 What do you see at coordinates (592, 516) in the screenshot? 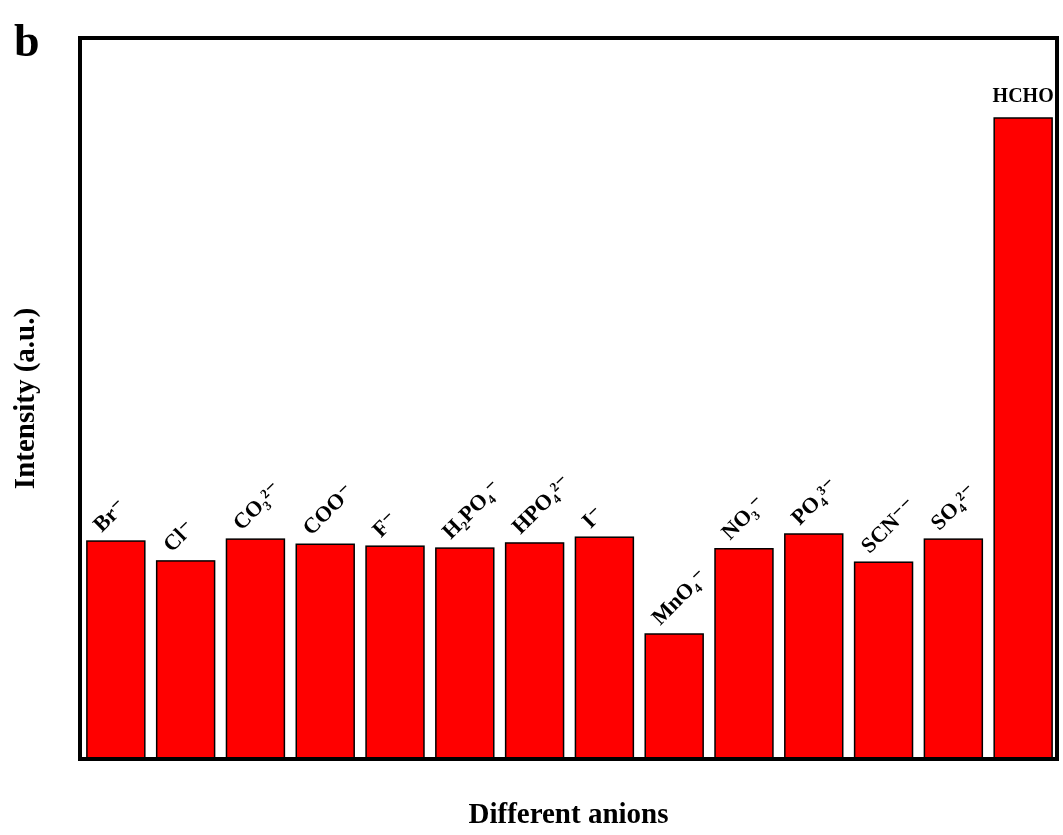
I see `x-tick-label: I⁻` at bounding box center [592, 516].